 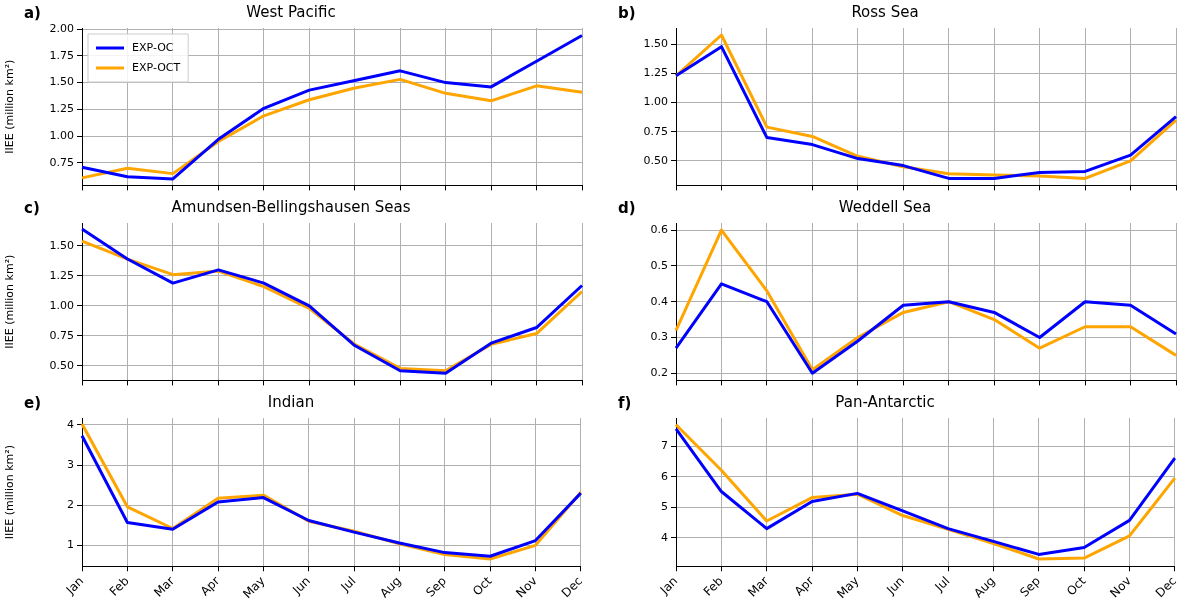 I want to click on chart-title: West Pacific, so click(x=291, y=11).